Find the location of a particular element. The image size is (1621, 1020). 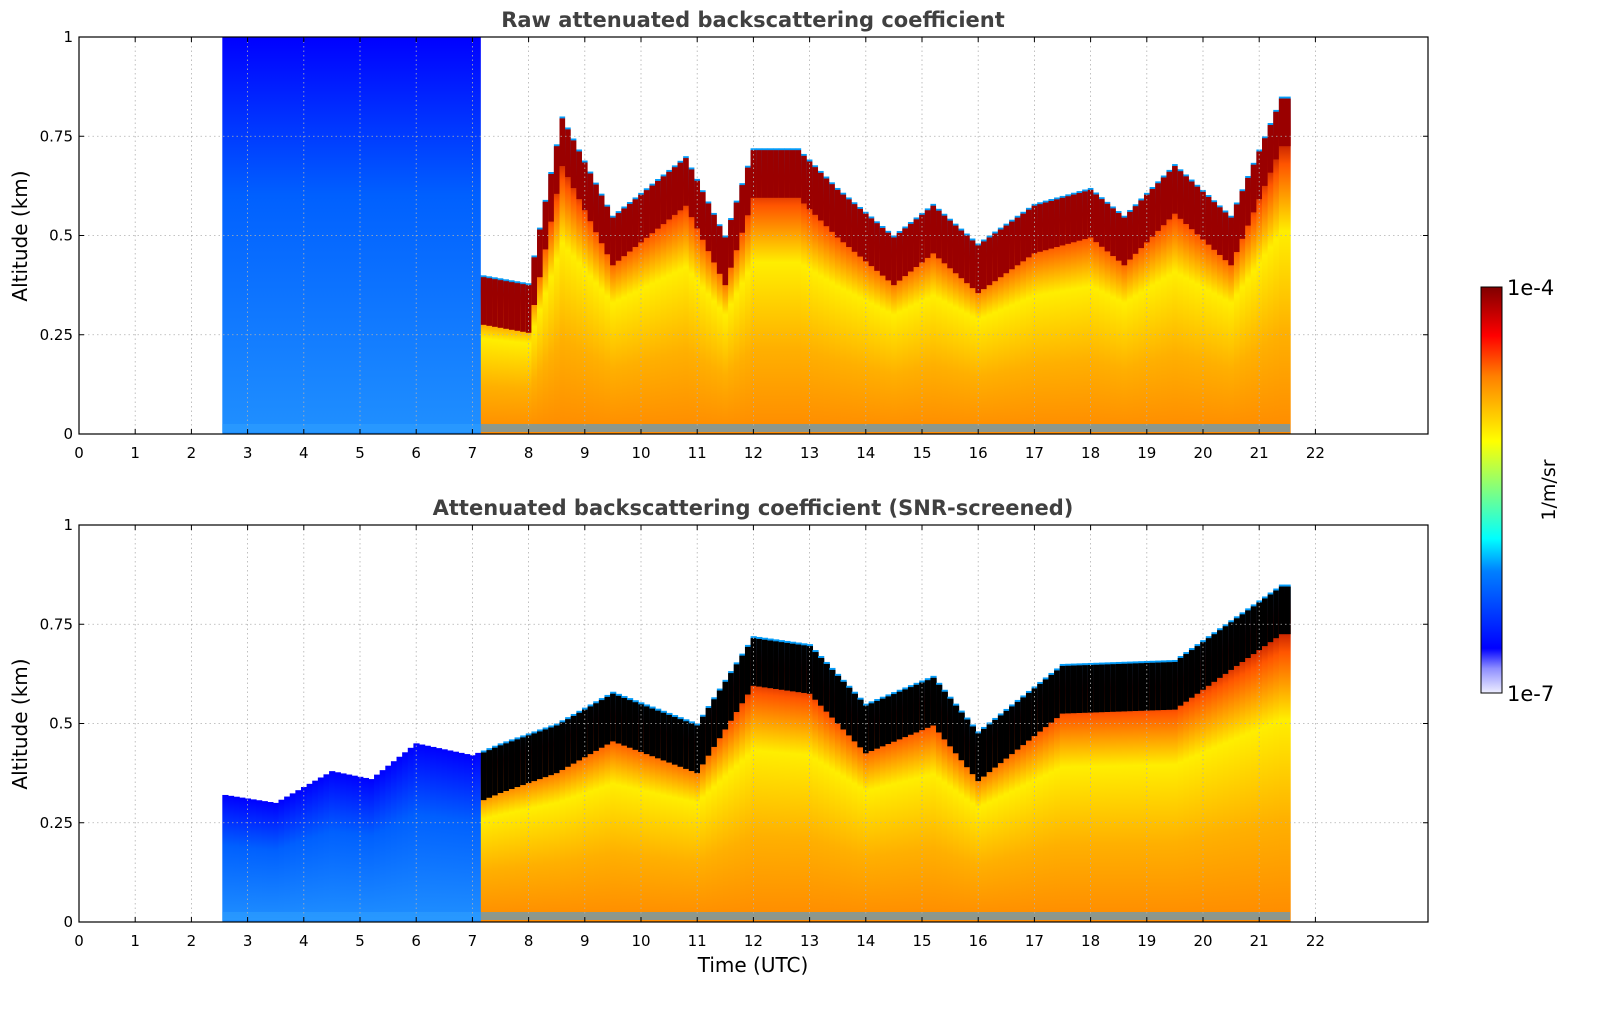

y-axis-label: Altitude (km) is located at coordinates (20, 235).